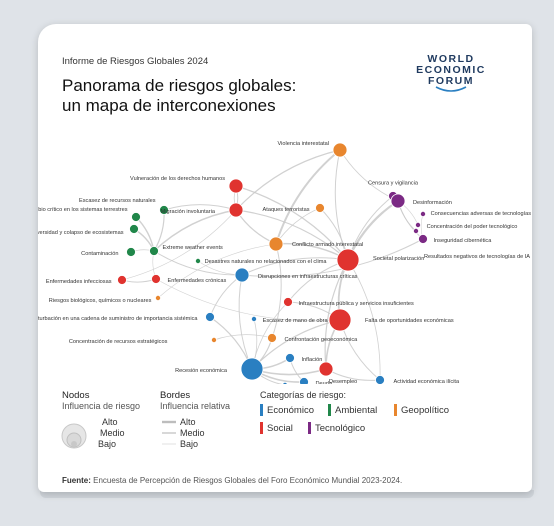  Describe the element at coordinates (423, 239) in the screenshot. I see `node-inseguridad` at that location.